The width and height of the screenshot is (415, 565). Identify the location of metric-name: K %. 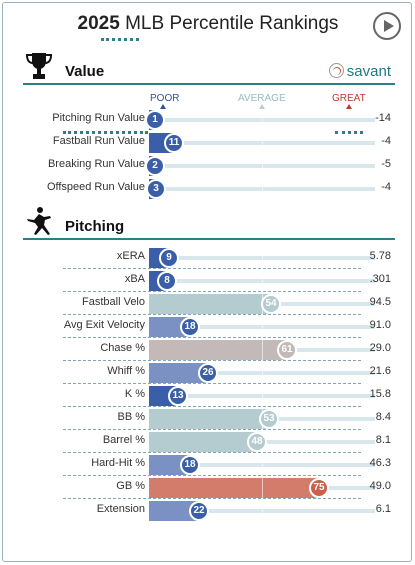
(134, 394).